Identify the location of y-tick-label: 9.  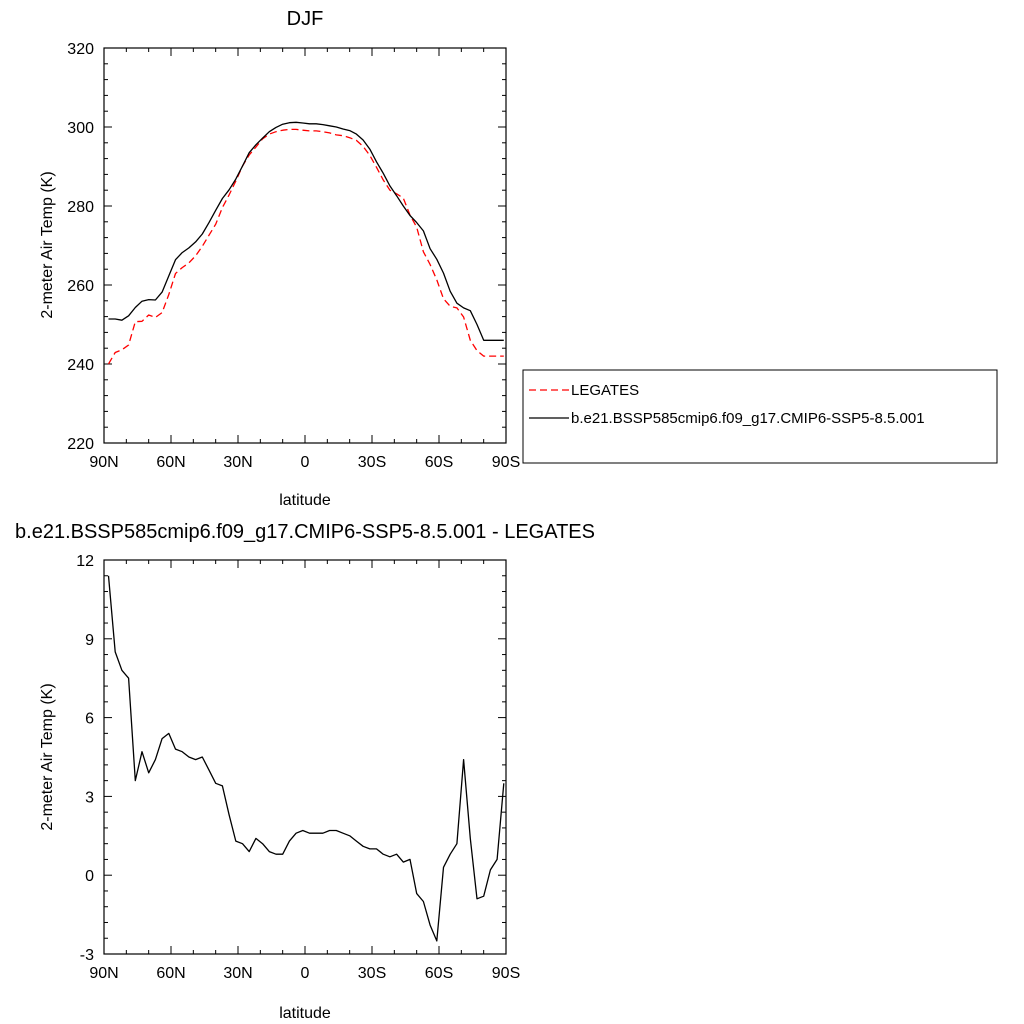
(89, 640).